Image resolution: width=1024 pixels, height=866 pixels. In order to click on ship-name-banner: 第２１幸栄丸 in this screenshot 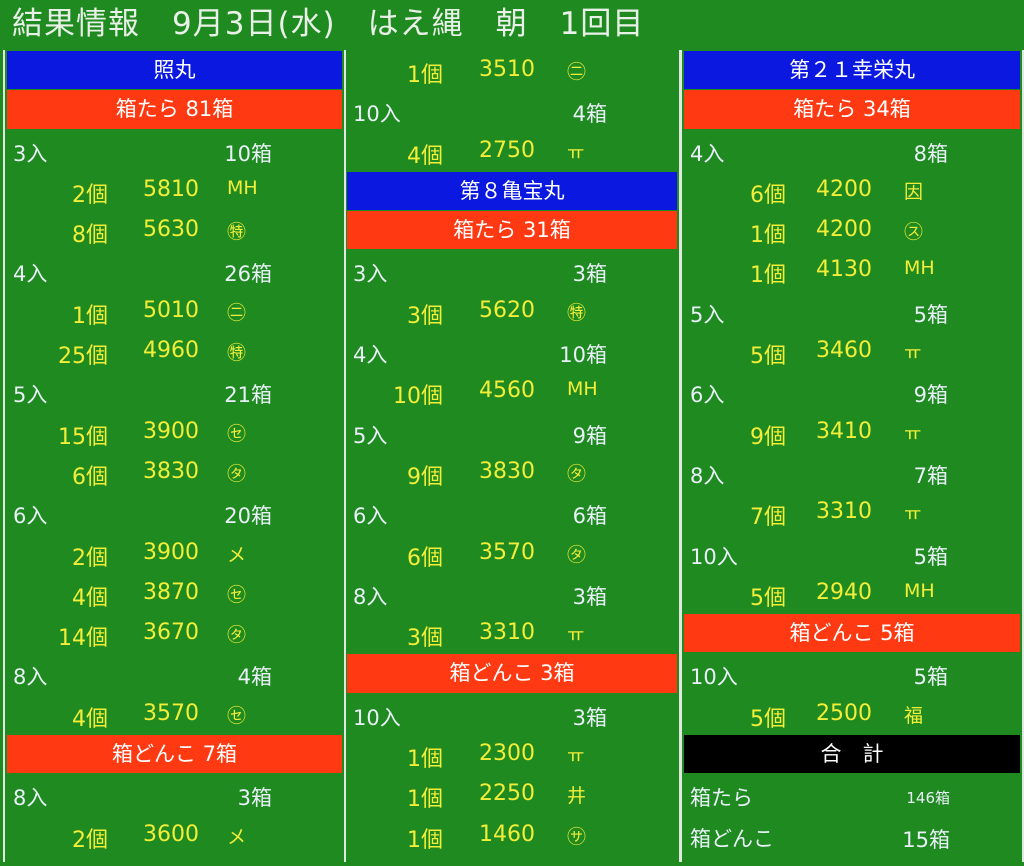, I will do `click(852, 70)`.